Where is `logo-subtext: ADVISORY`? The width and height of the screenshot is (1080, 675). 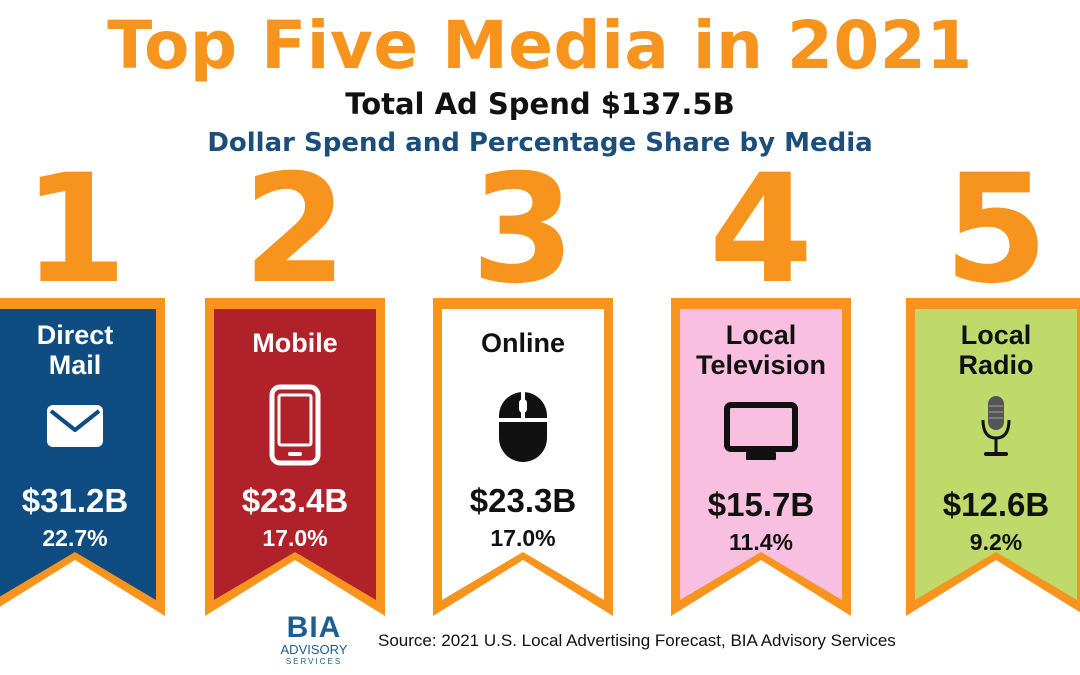 logo-subtext: ADVISORY is located at coordinates (314, 649).